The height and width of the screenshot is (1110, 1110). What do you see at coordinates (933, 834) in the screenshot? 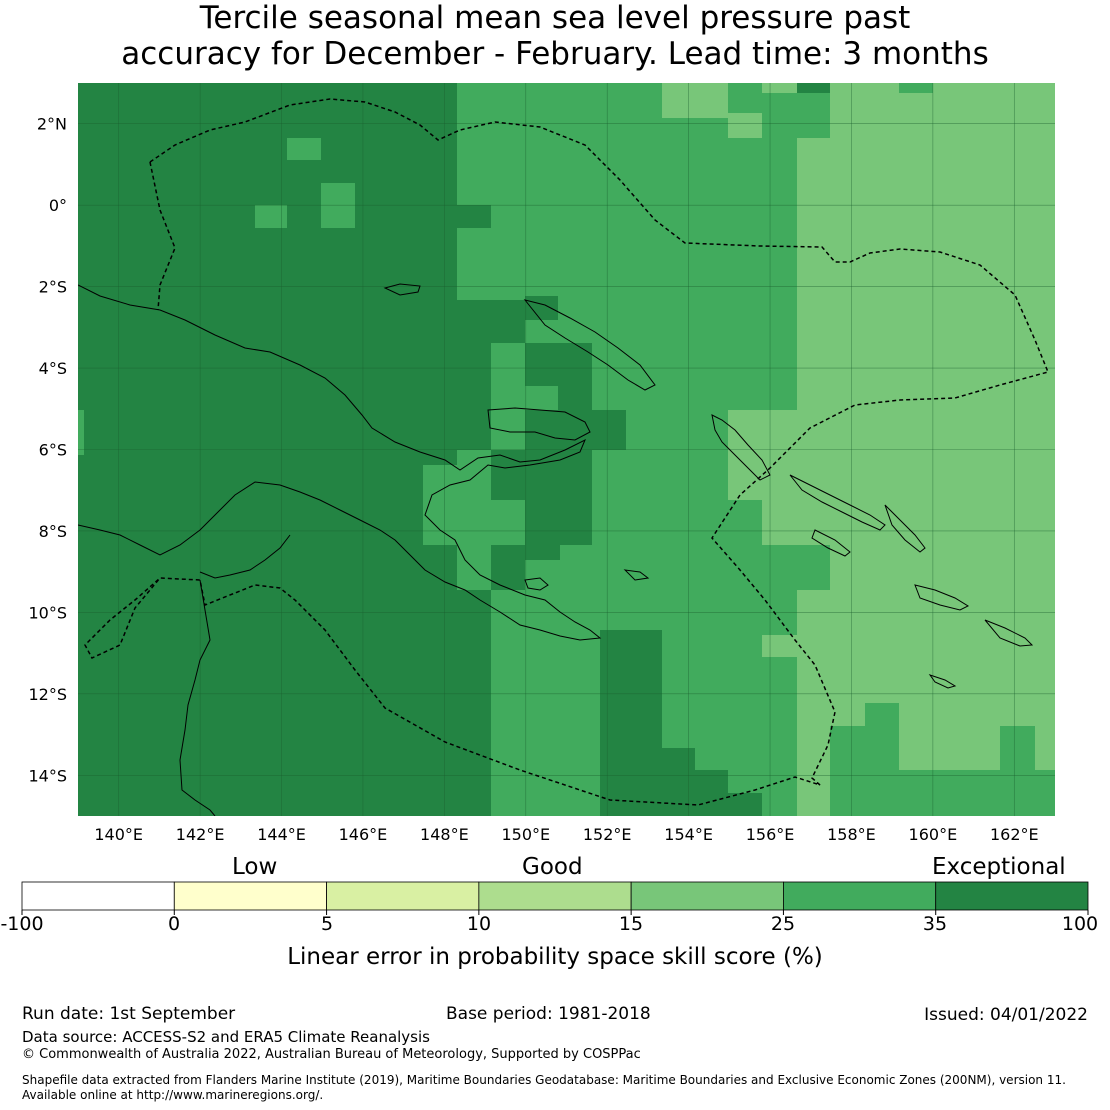
I see `longitude-label: 160°E` at bounding box center [933, 834].